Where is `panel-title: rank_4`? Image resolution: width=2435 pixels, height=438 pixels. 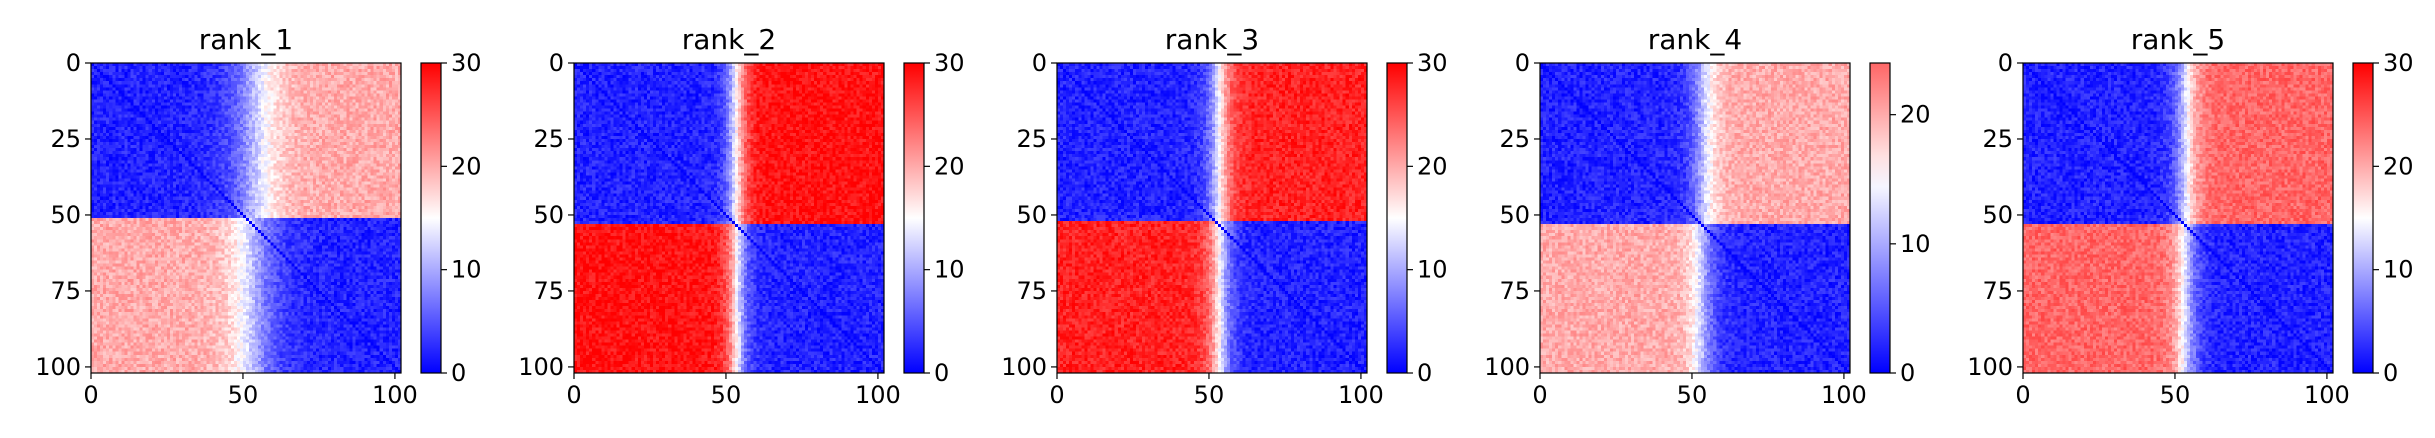
panel-title: rank_4 is located at coordinates (1695, 39).